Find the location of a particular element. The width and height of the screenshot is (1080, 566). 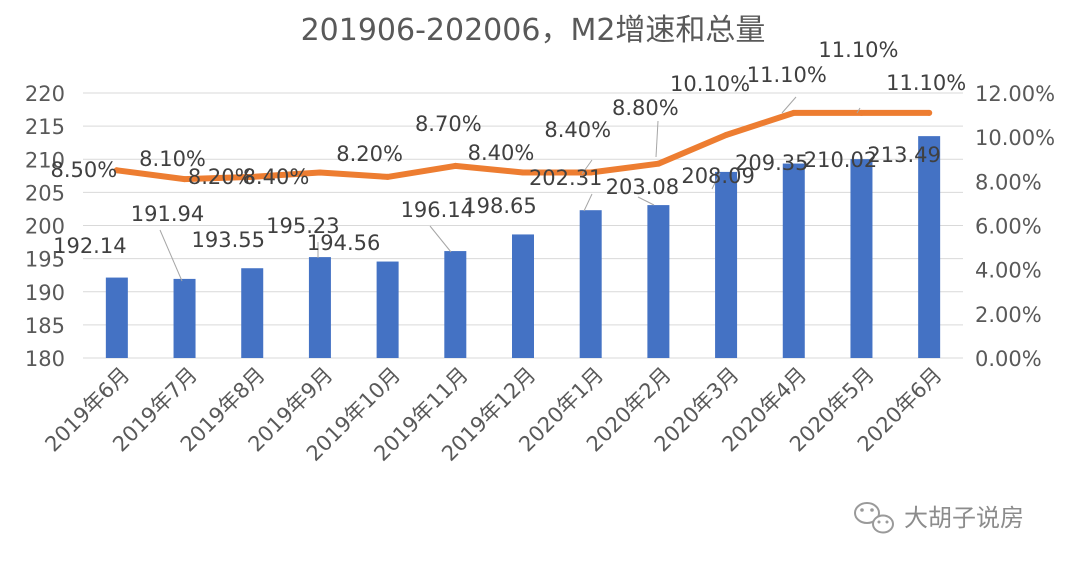

y-right-tick-label: 10.00% is located at coordinates (1015, 138).